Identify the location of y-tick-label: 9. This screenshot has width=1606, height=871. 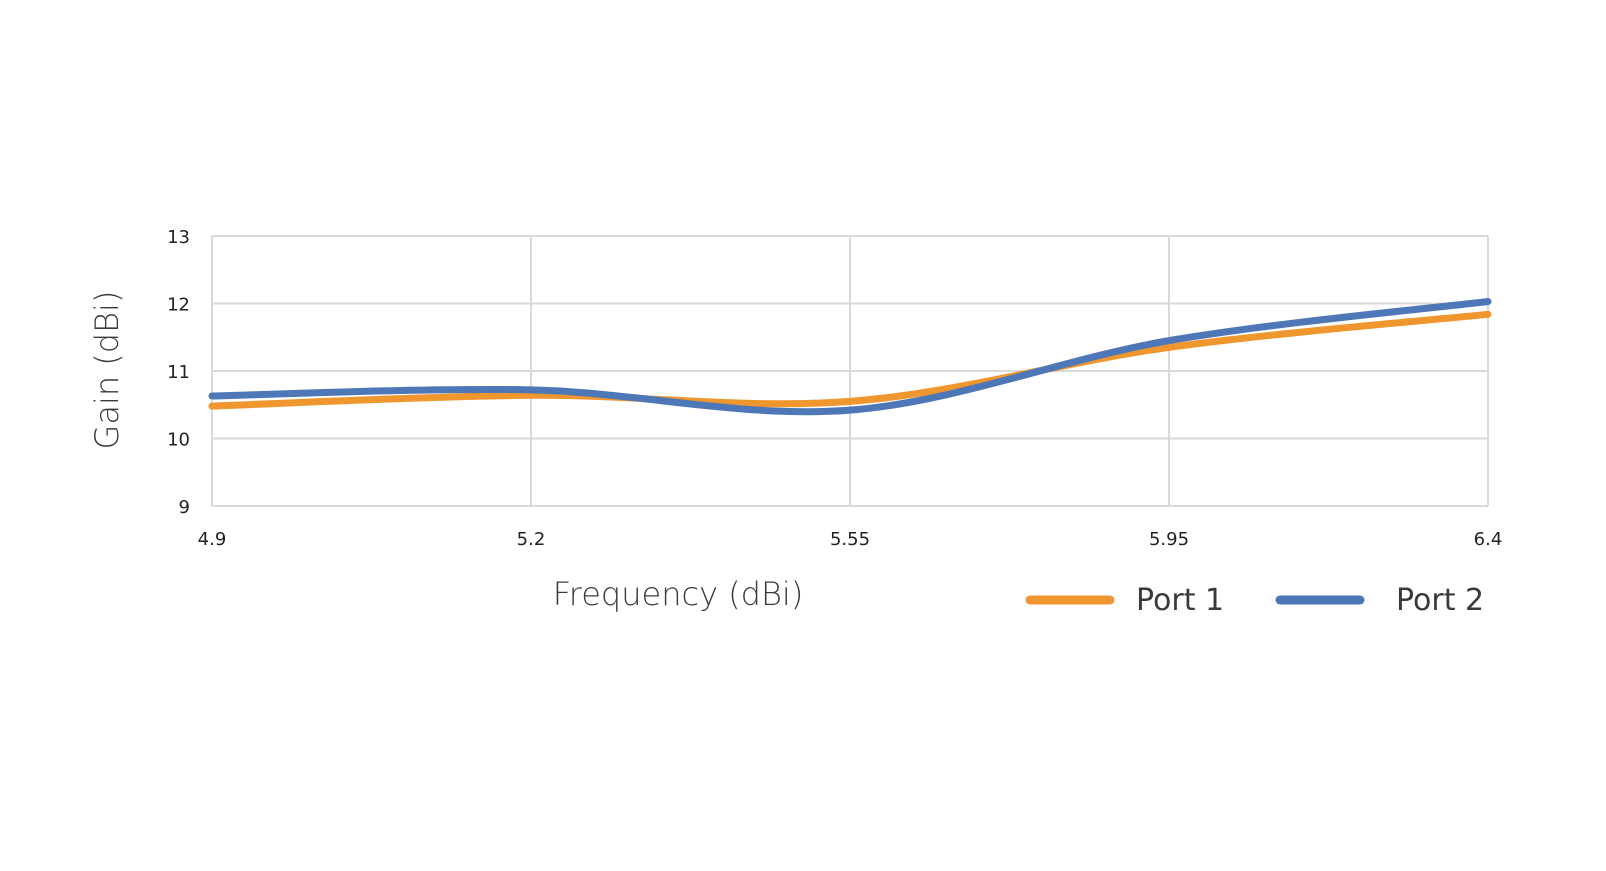
(184, 507).